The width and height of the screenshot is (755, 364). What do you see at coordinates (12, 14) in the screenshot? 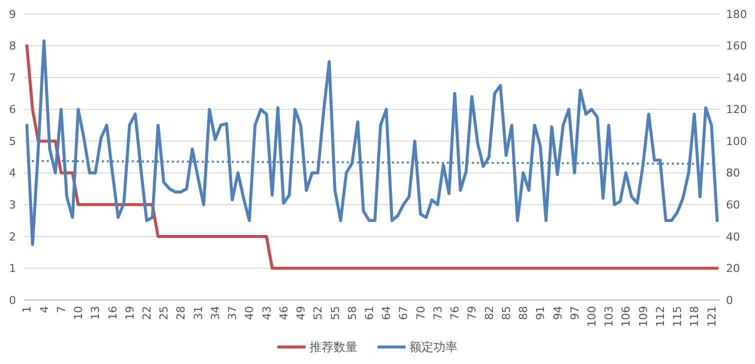
I see `y-tick-label: 9` at bounding box center [12, 14].